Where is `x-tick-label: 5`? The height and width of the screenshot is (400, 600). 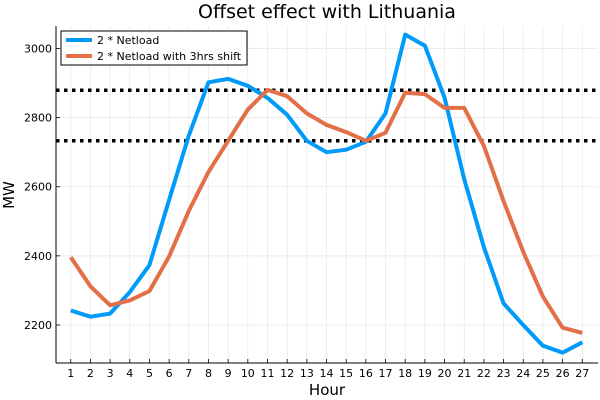
x-tick-label: 5 is located at coordinates (149, 373).